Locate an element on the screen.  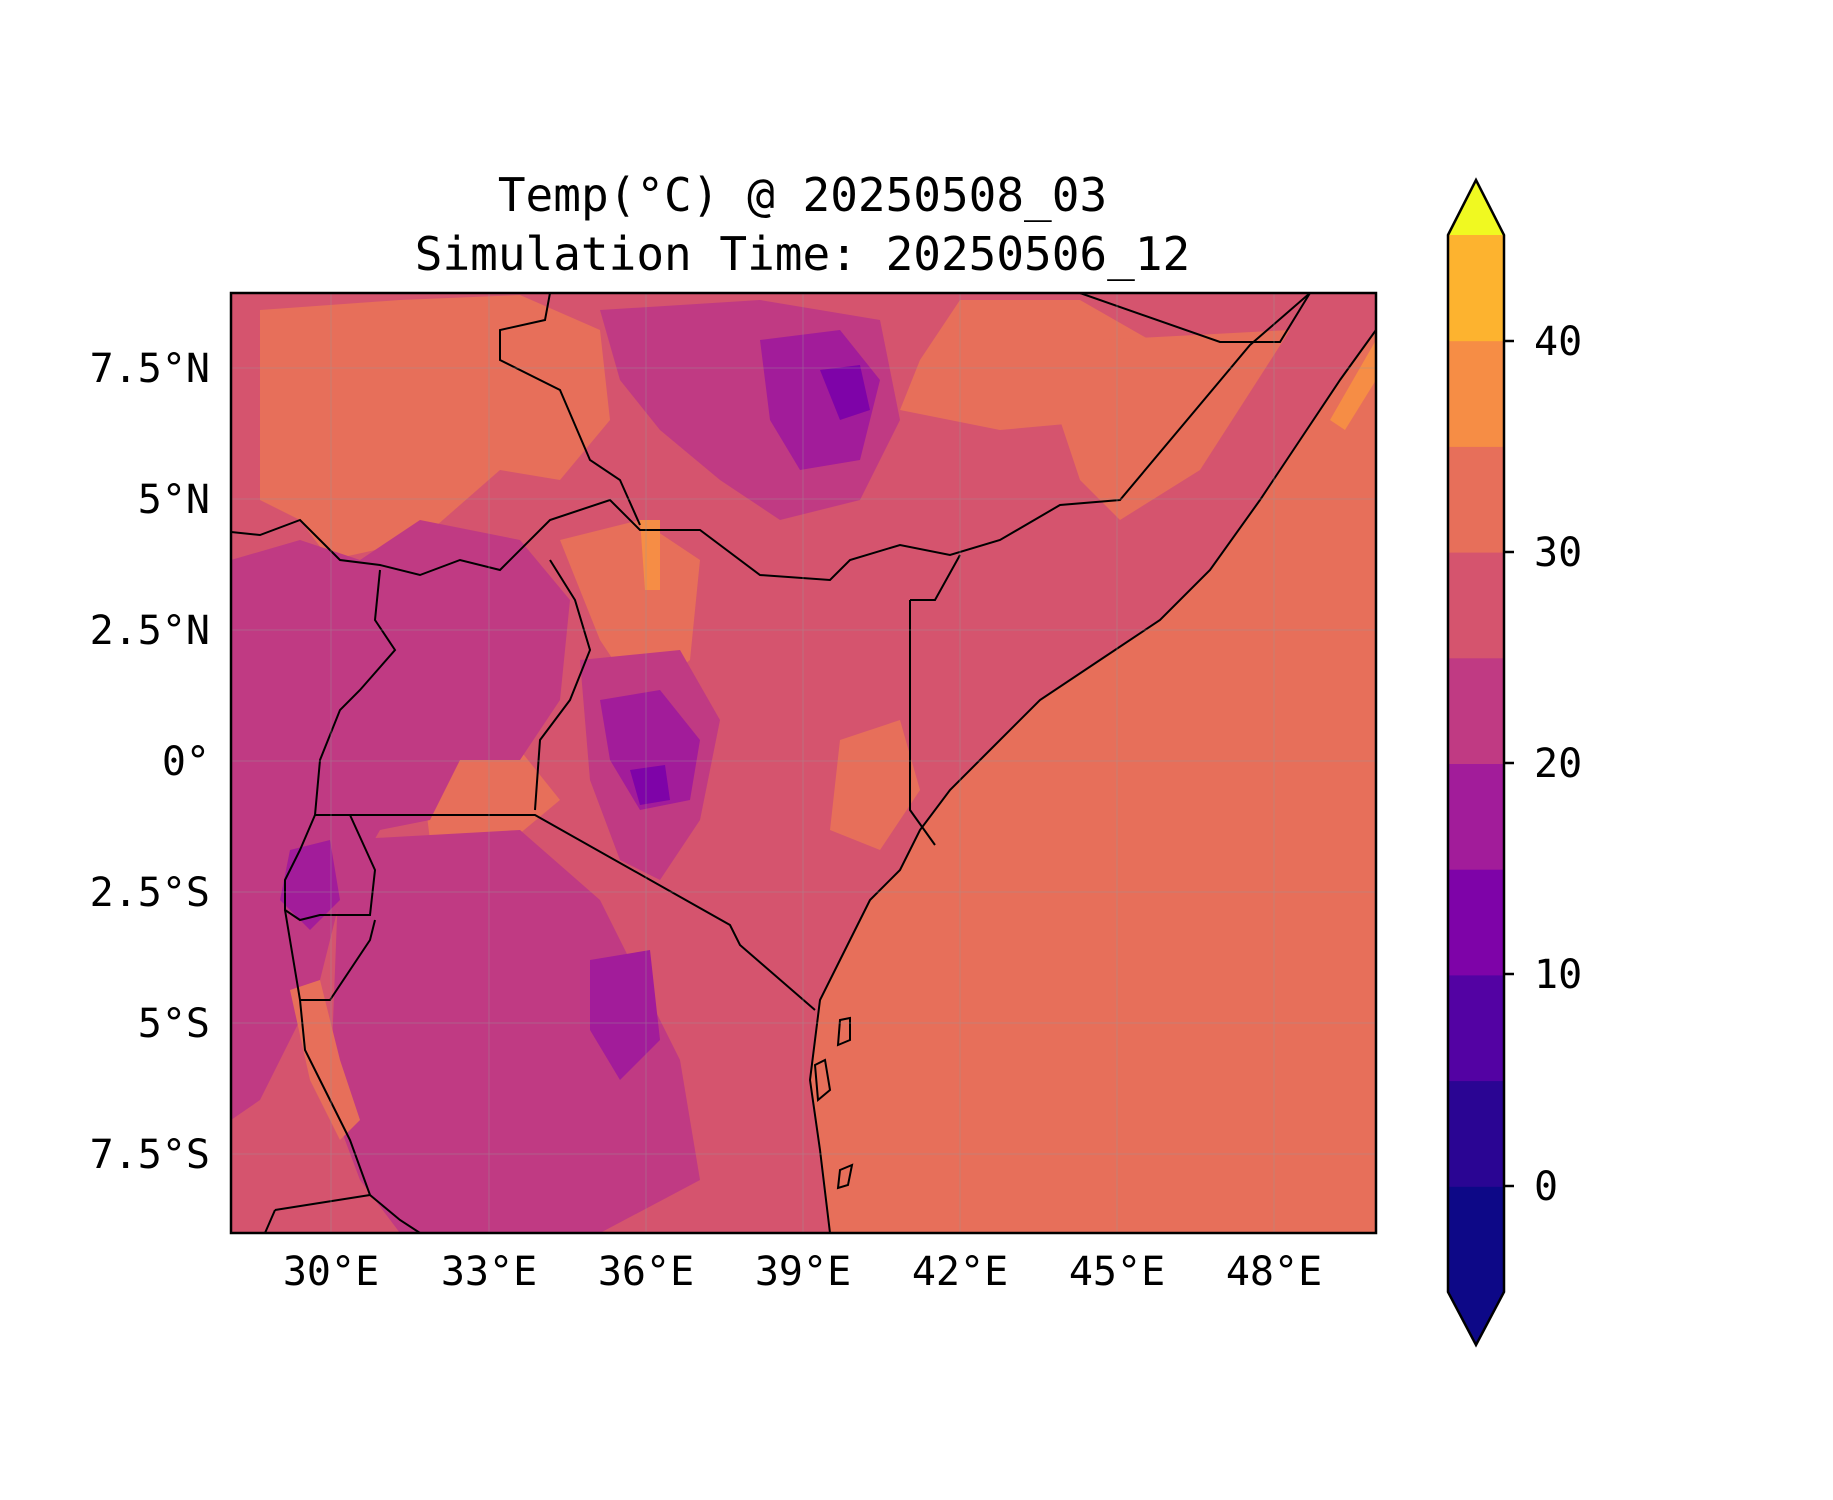
warm-patch-kenya-east is located at coordinates (875, 785).